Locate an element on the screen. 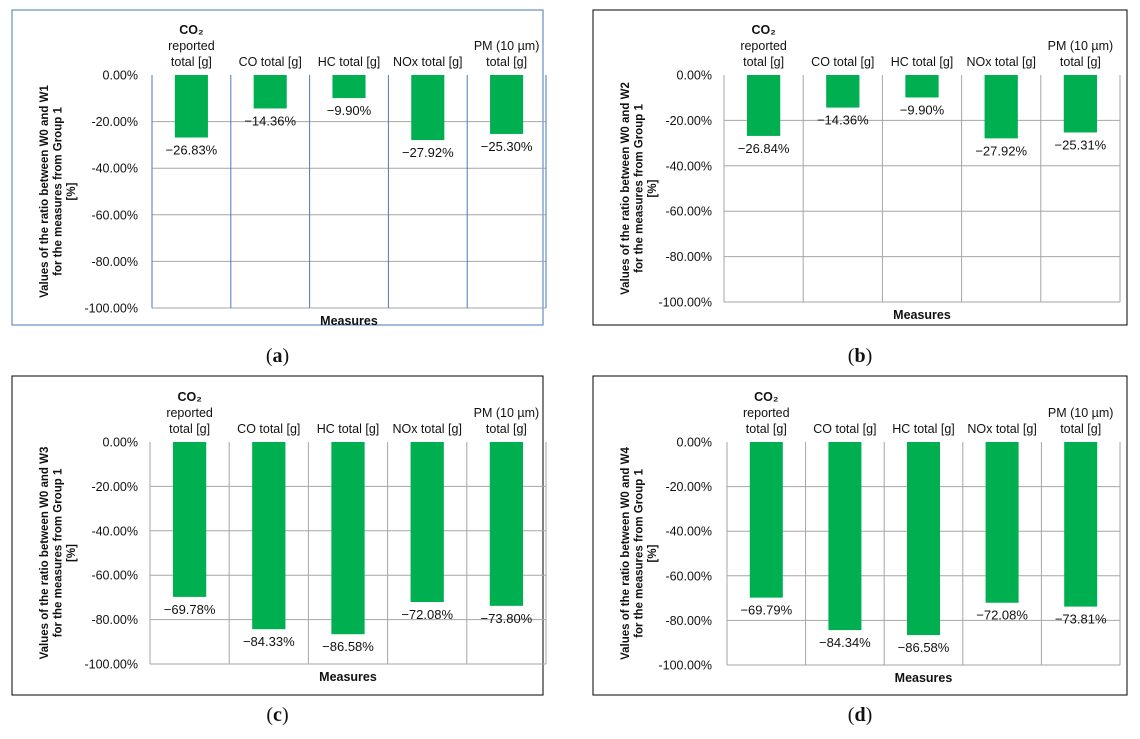 The image size is (1140, 739). category-label: PM (10 µm) is located at coordinates (1081, 46).